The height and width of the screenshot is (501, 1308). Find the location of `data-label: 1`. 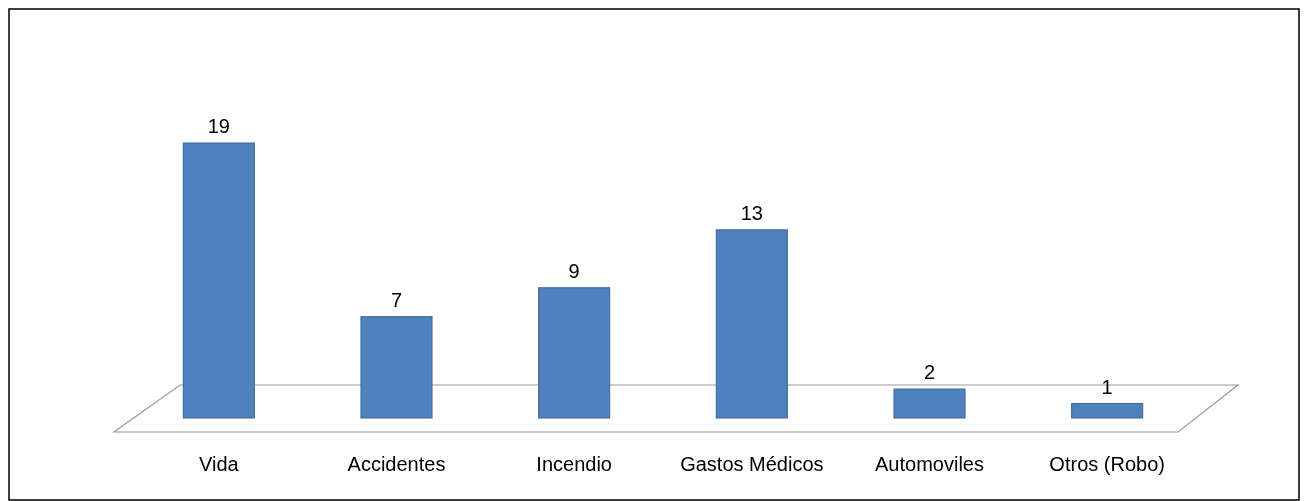

data-label: 1 is located at coordinates (1107, 386).